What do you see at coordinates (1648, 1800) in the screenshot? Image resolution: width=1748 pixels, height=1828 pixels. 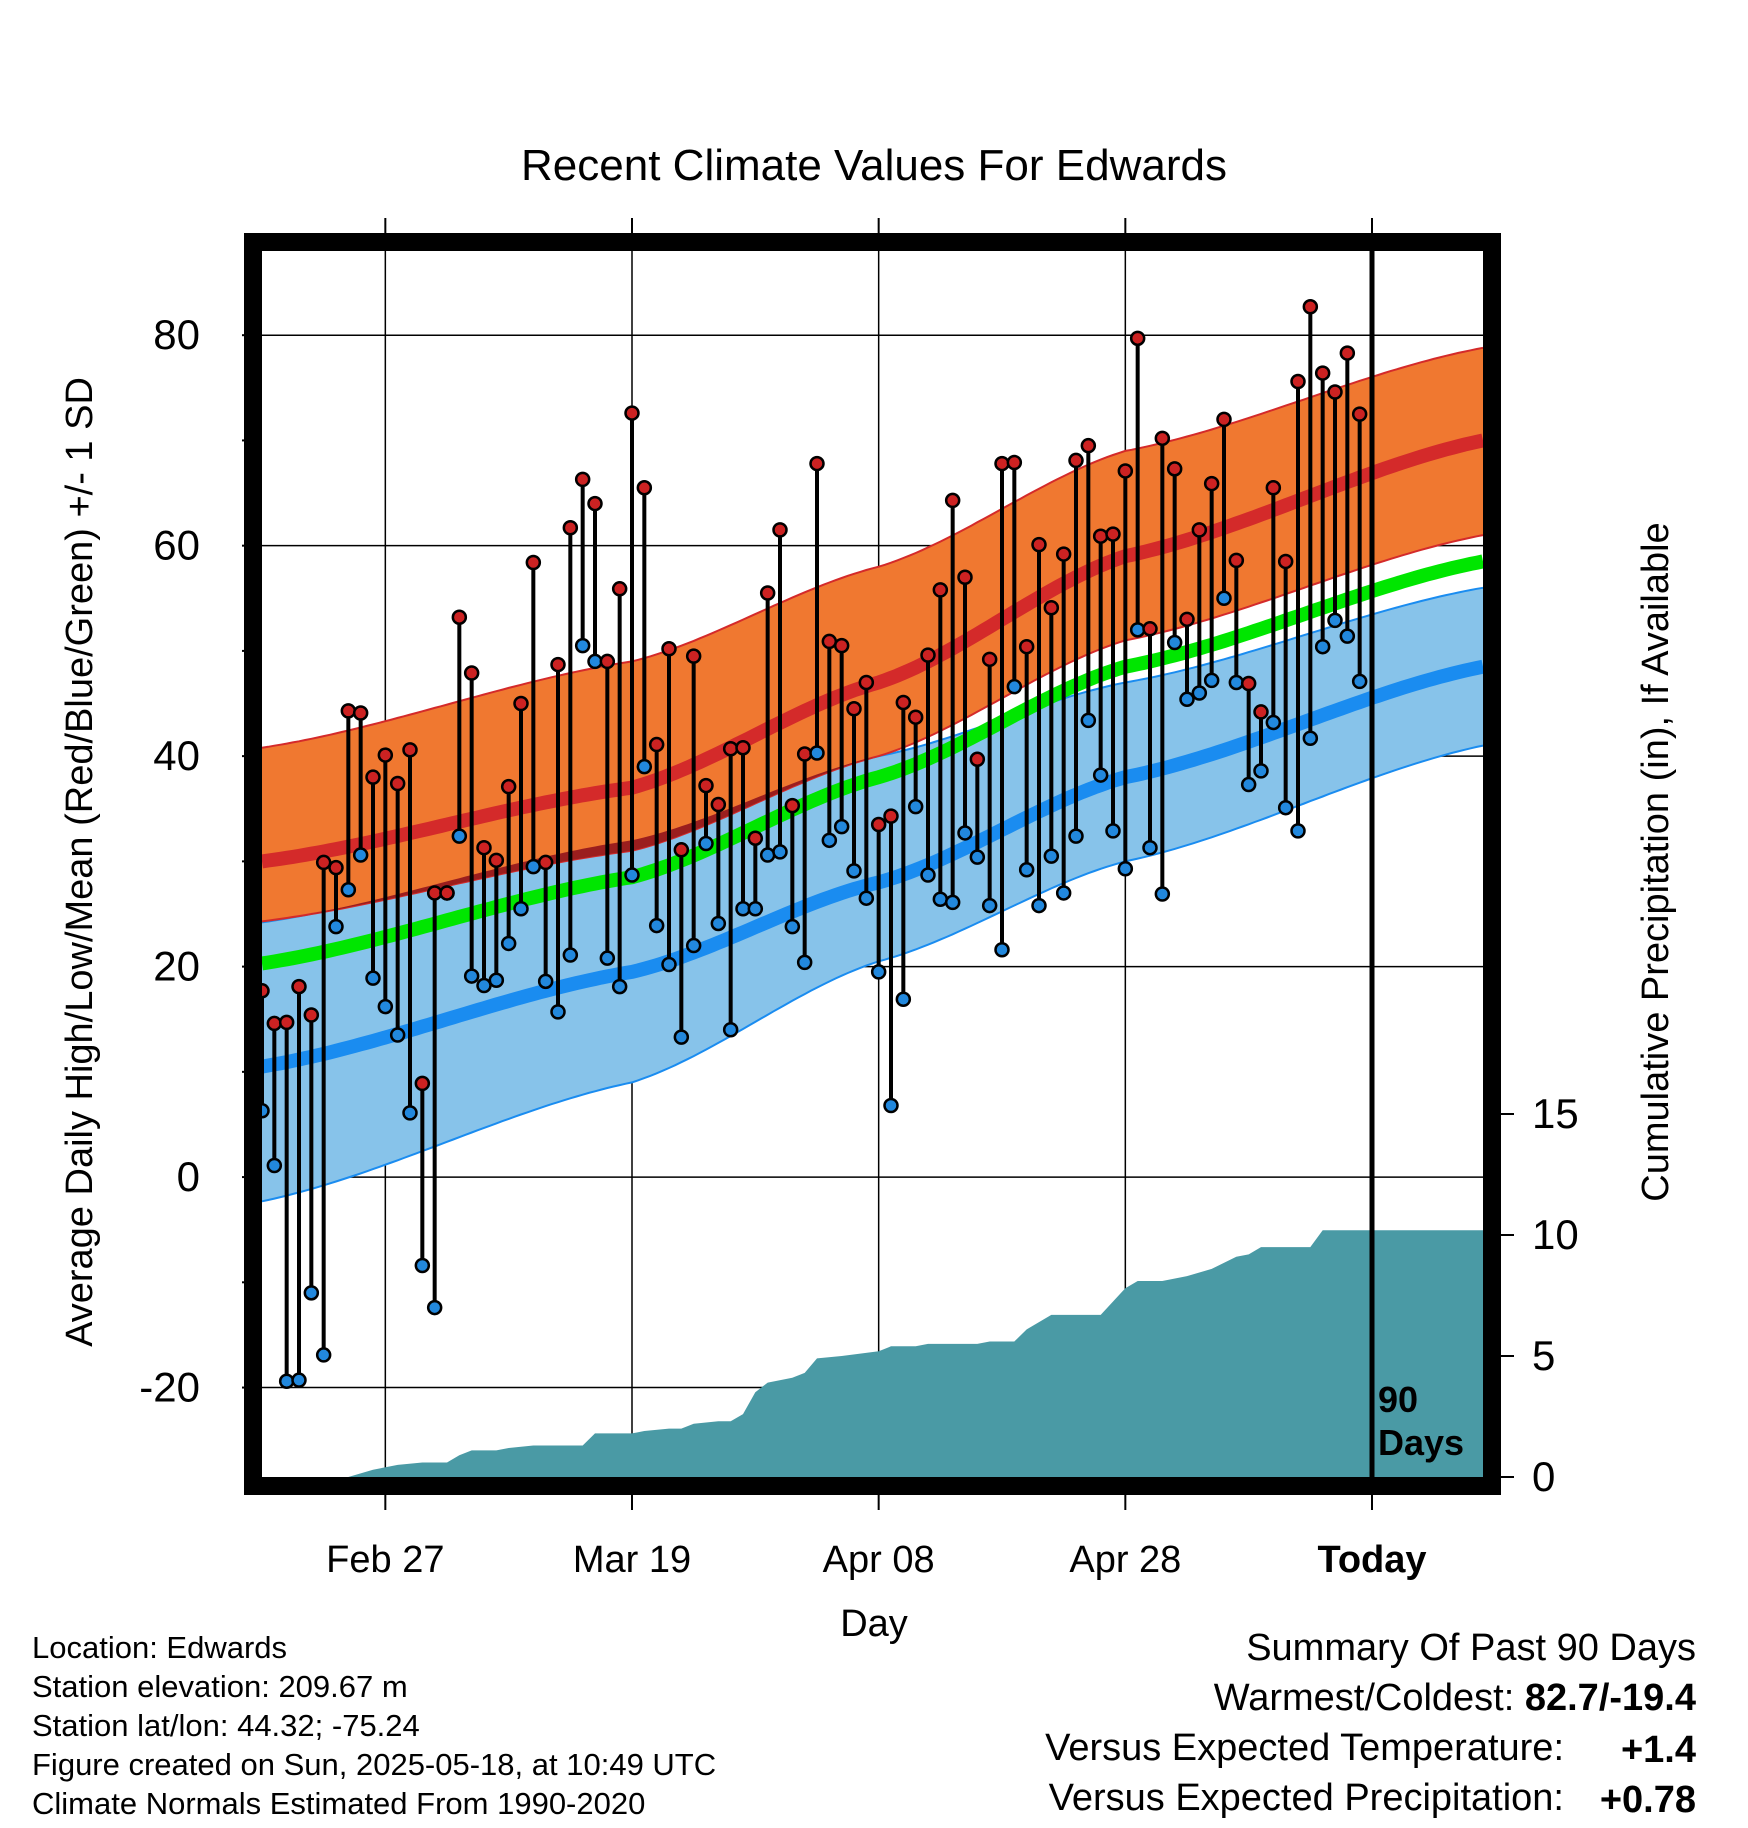 I see `summary-precip-value: +0.78` at bounding box center [1648, 1800].